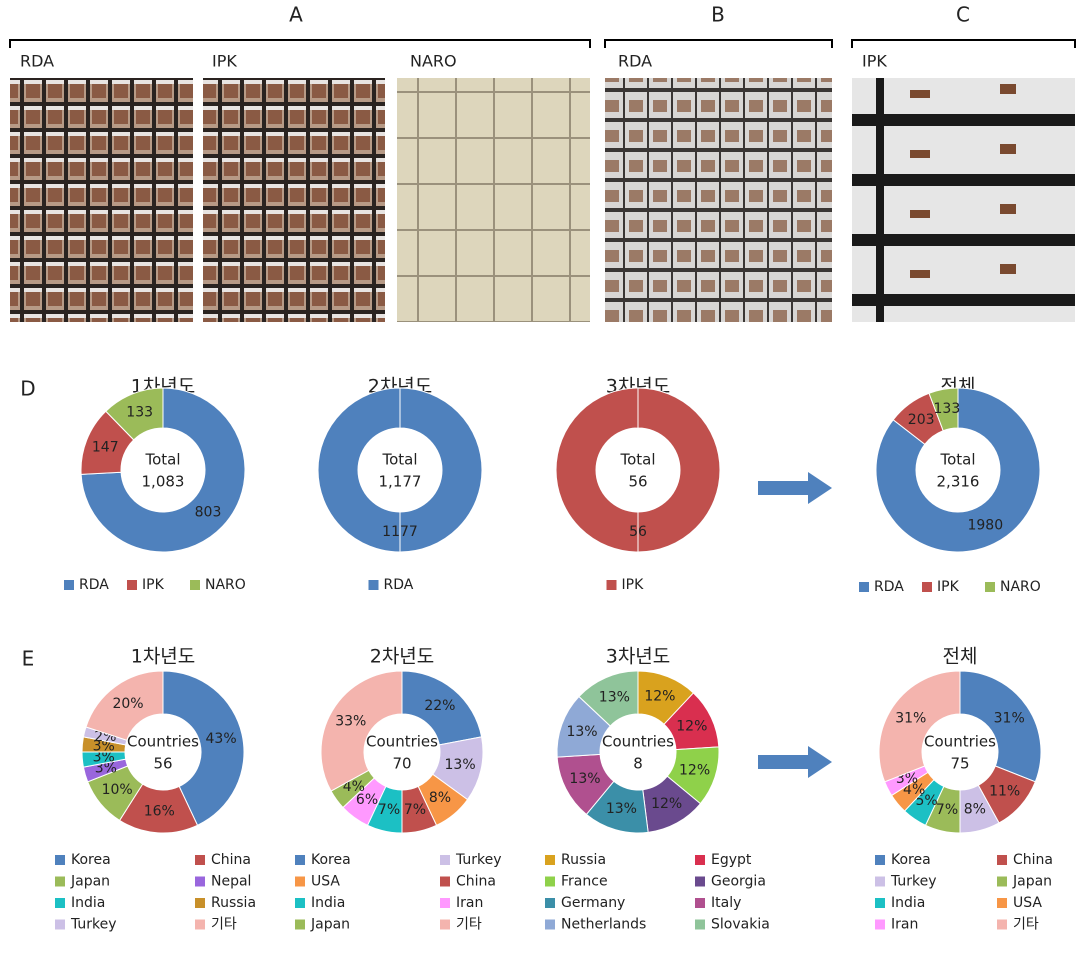  What do you see at coordinates (27, 389) in the screenshot?
I see `panel-label: D` at bounding box center [27, 389].